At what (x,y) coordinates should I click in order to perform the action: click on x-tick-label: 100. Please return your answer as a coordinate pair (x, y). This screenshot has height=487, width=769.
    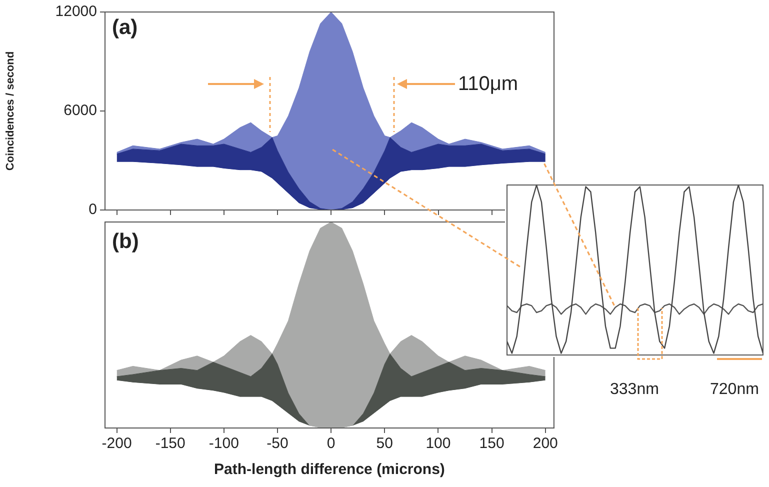
    Looking at the image, I should click on (438, 443).